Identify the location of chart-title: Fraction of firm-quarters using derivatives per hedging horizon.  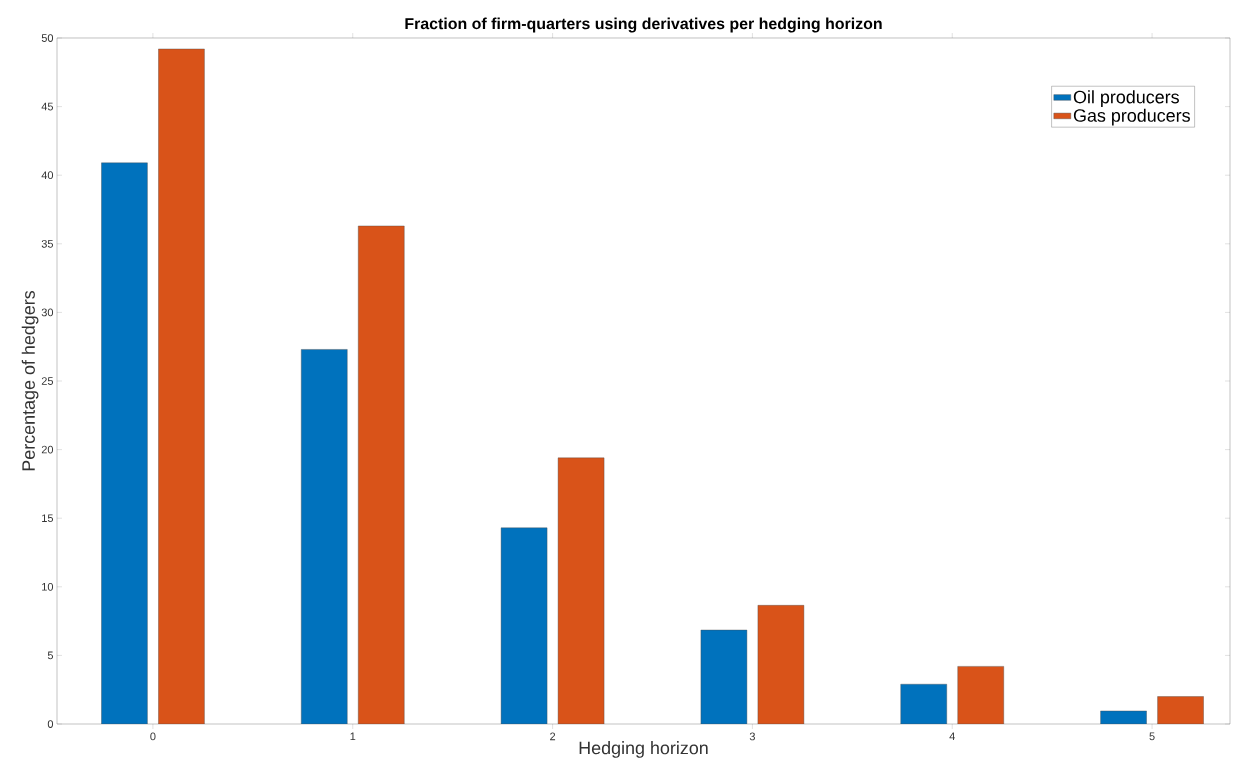
(643, 25).